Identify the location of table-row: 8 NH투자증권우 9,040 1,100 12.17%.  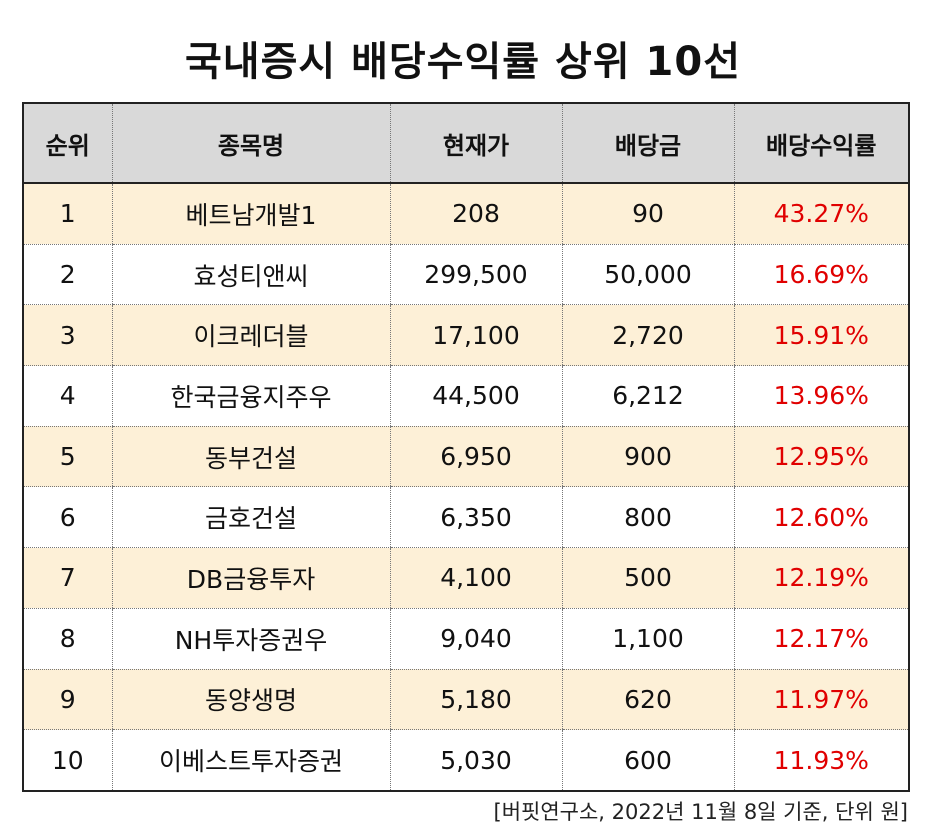
(466, 639).